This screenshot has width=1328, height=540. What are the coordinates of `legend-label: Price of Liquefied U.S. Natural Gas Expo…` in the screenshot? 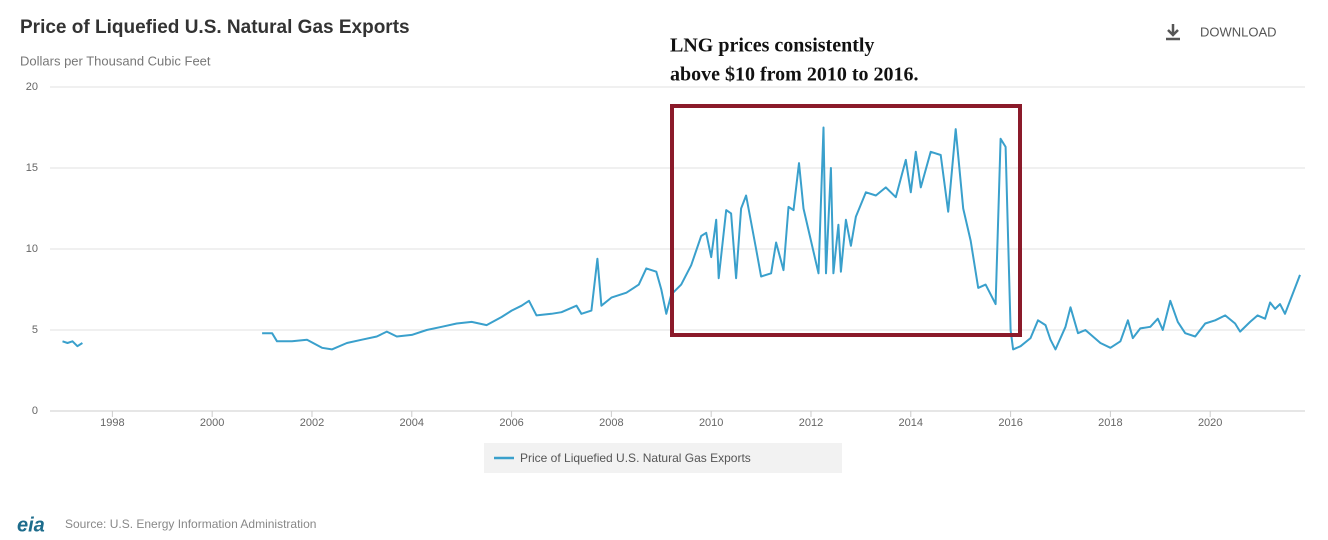 It's located at (635, 458).